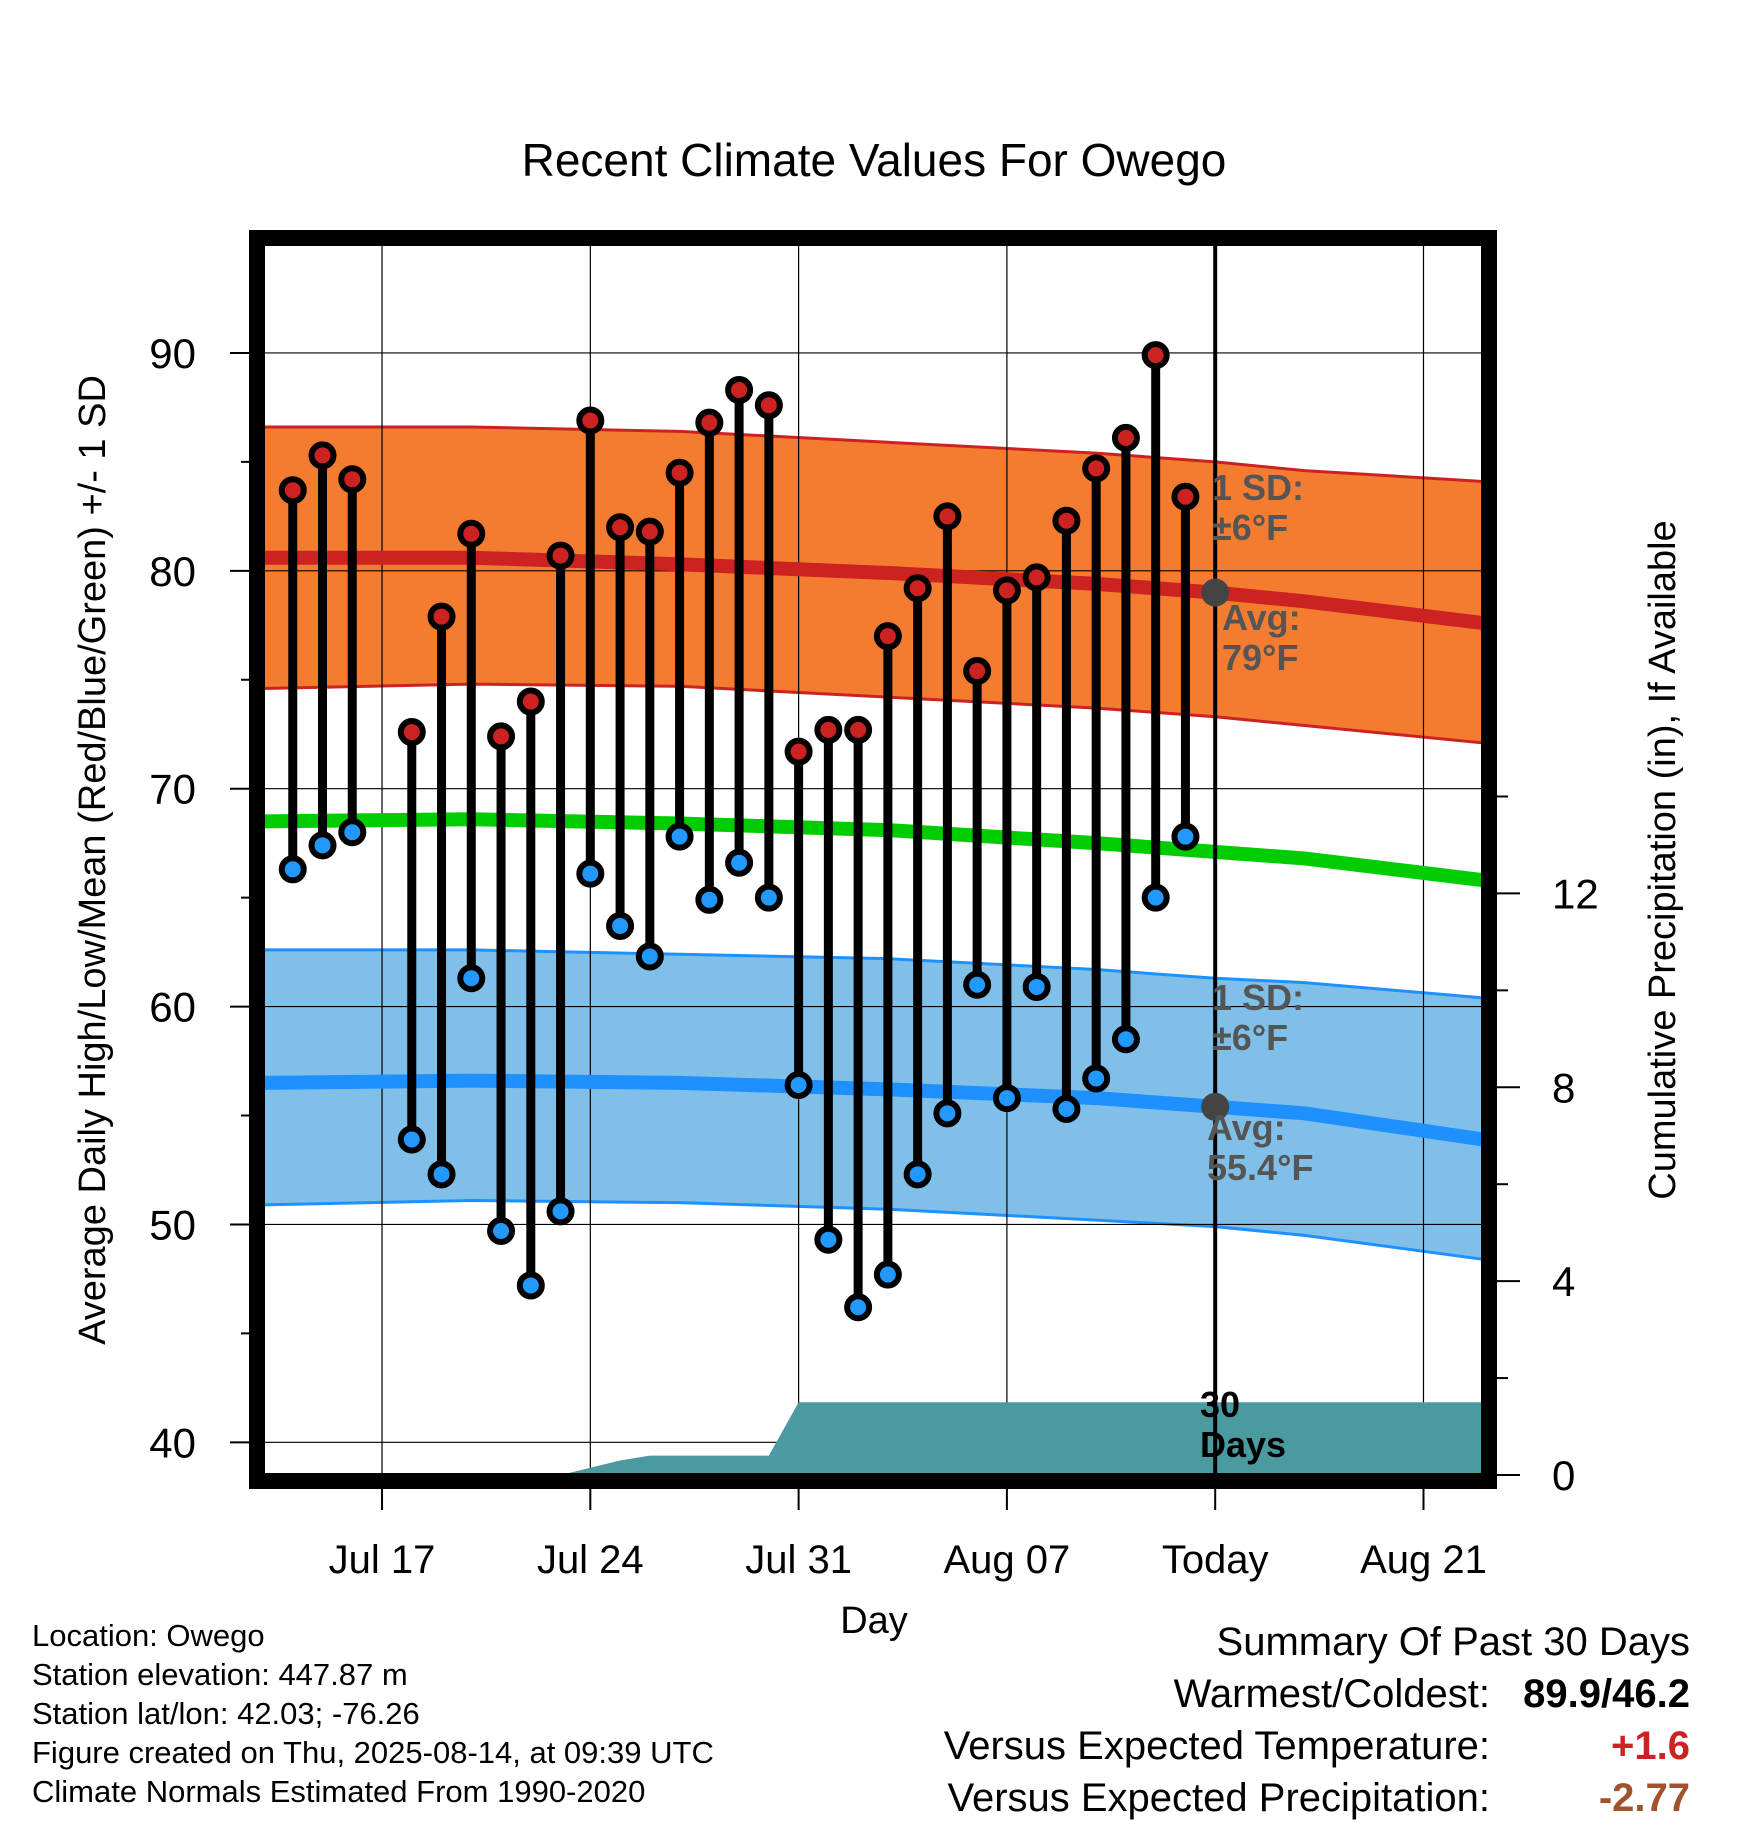  Describe the element at coordinates (873, 590) in the screenshot. I see `normal-high-line` at that location.